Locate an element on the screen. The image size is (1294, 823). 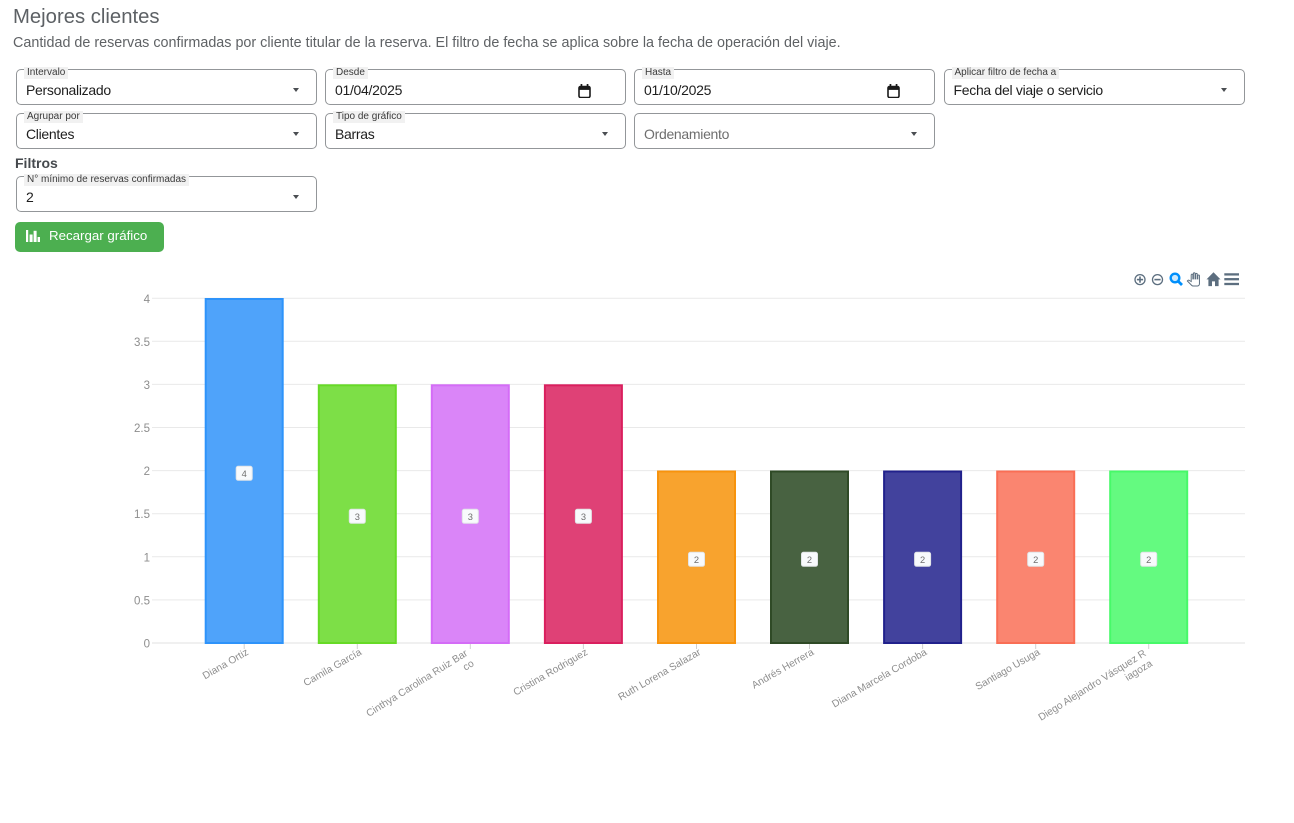
svg-text: 2.5 is located at coordinates (142, 429).